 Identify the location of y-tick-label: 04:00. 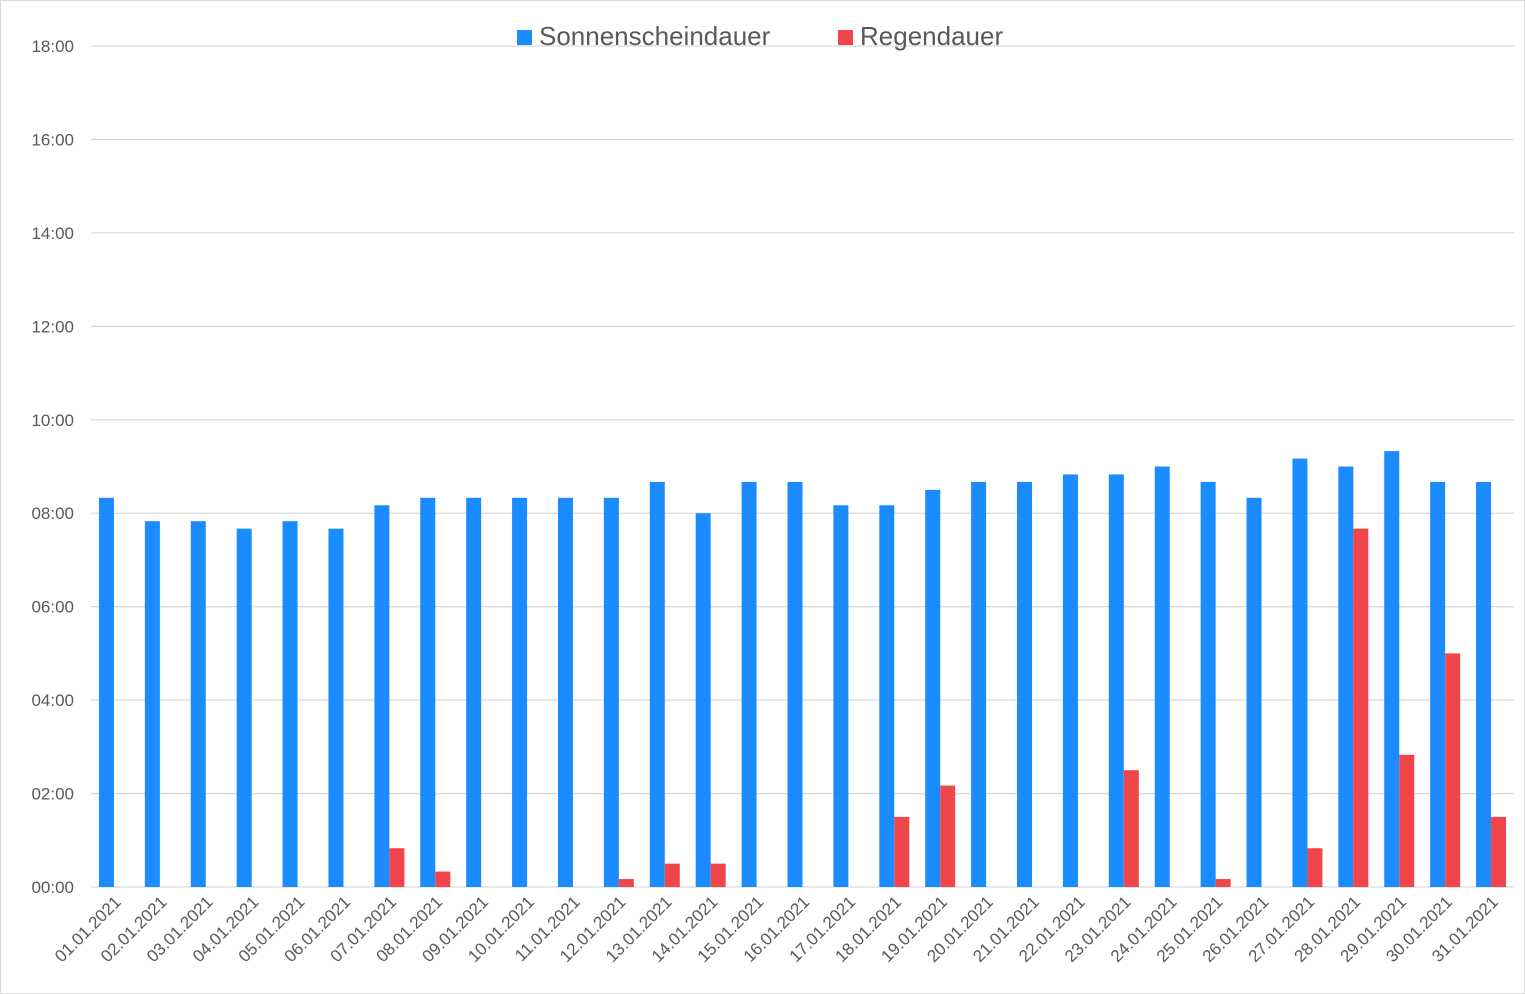
(52, 700).